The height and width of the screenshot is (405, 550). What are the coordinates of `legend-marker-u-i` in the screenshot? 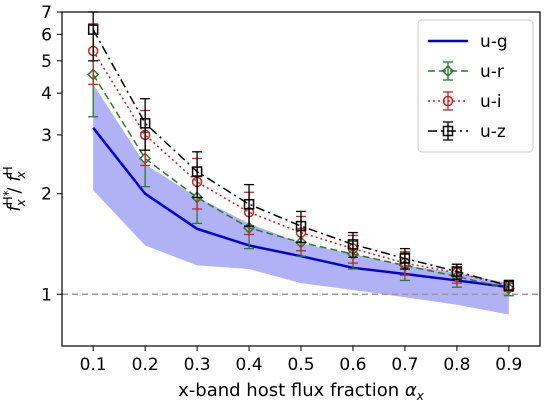 It's located at (448, 101).